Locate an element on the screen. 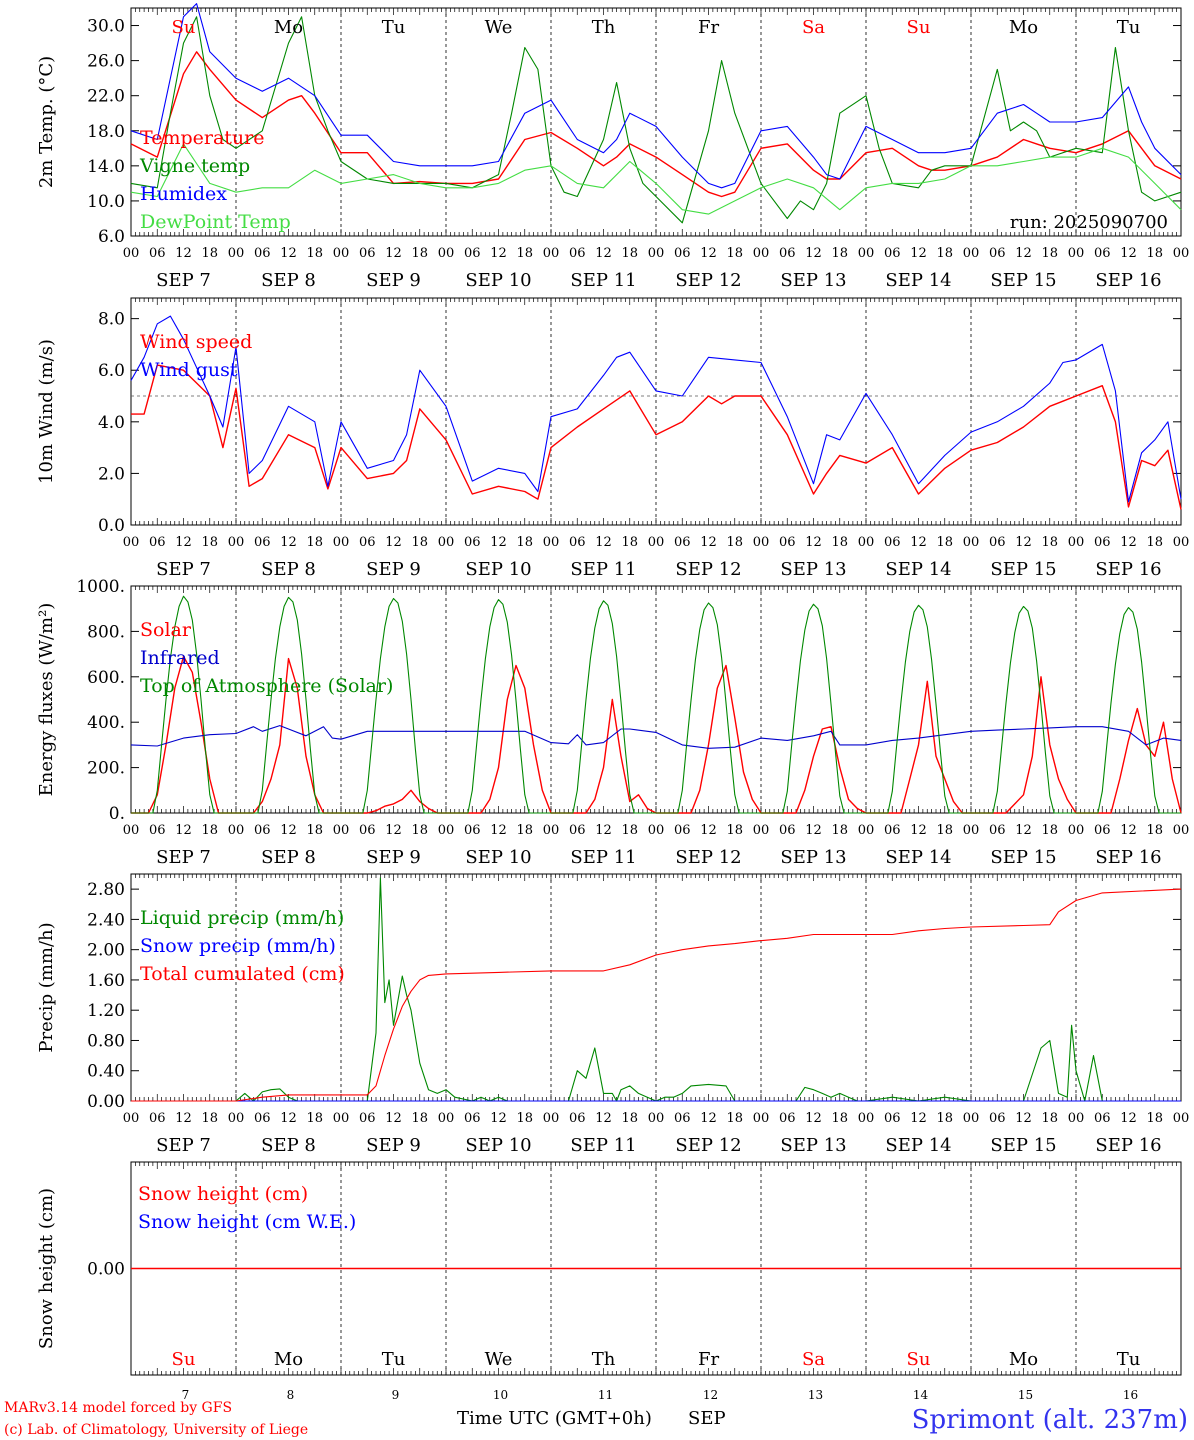  y-tick-label: 0. is located at coordinates (117, 814).